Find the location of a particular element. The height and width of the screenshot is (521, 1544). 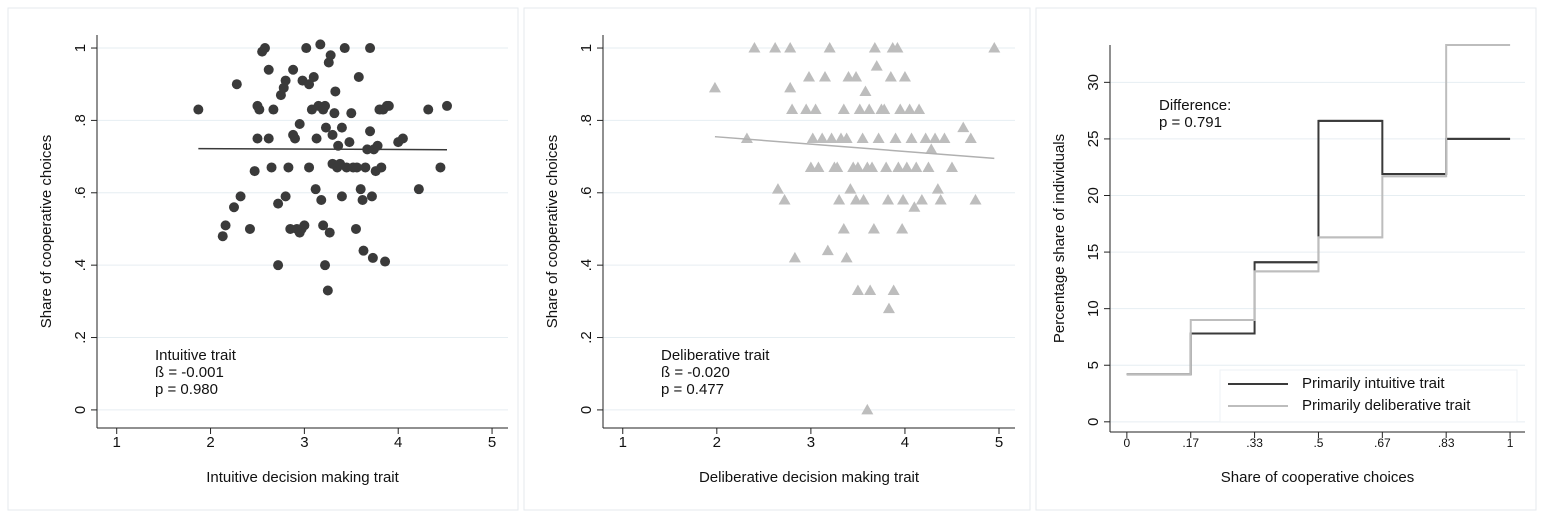

x-axis-label: Intuitive decision making trait is located at coordinates (302, 477).